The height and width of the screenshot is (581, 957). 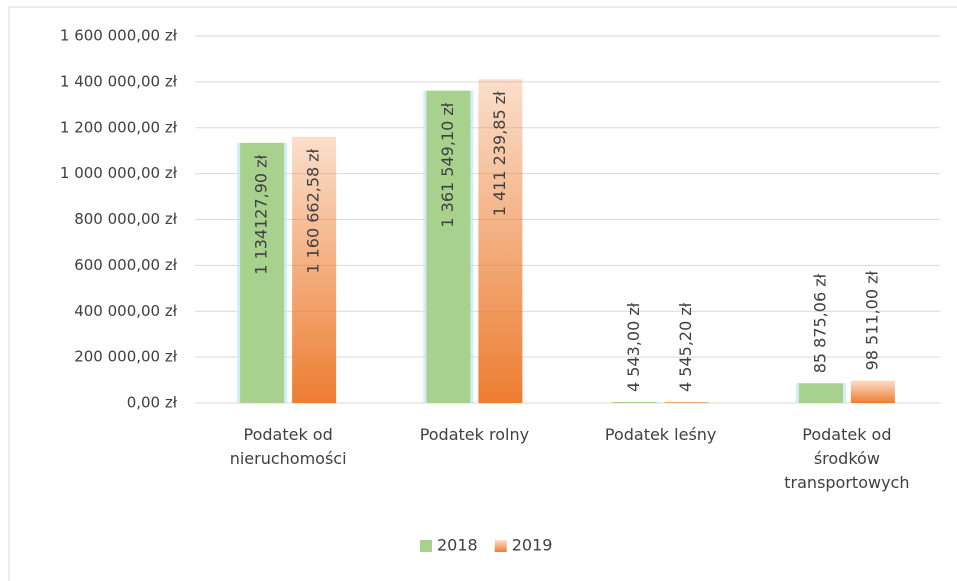 What do you see at coordinates (288, 446) in the screenshot?
I see `x-tick-label: Podatek od nieruchomości` at bounding box center [288, 446].